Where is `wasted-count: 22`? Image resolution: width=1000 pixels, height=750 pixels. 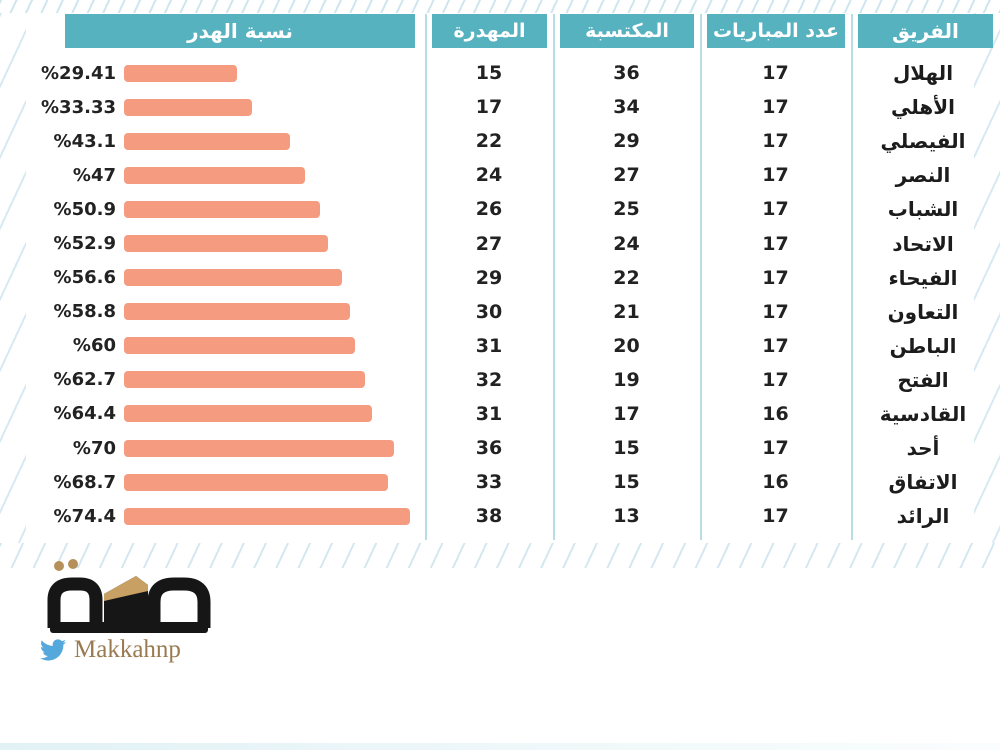 wasted-count: 22 is located at coordinates (489, 141).